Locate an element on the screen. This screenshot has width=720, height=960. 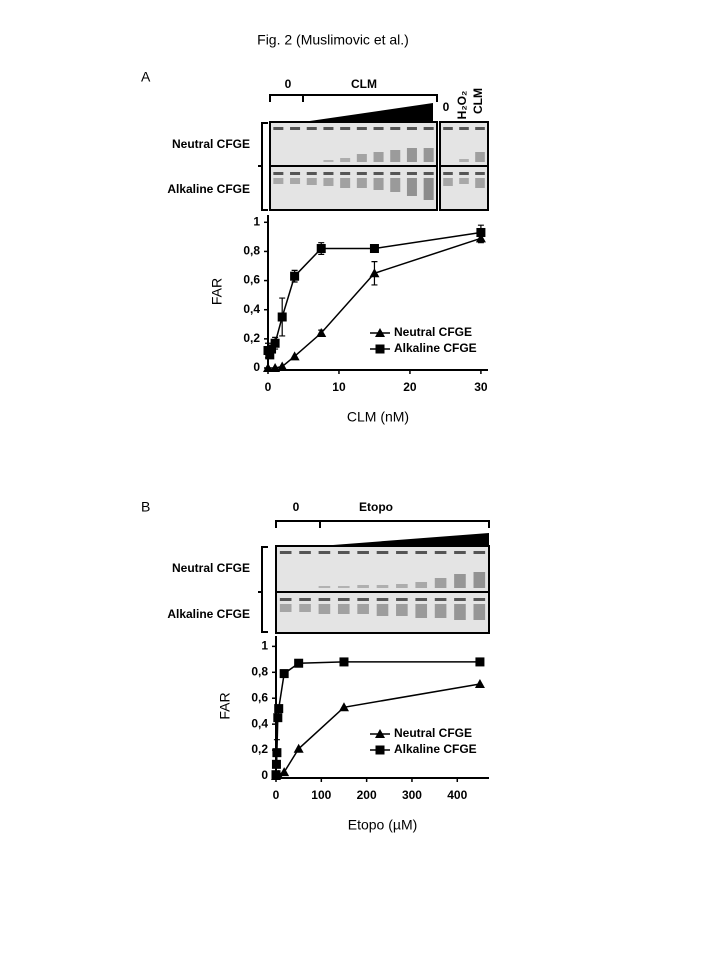
y-tick-label: 0,8 is located at coordinates (259, 671).